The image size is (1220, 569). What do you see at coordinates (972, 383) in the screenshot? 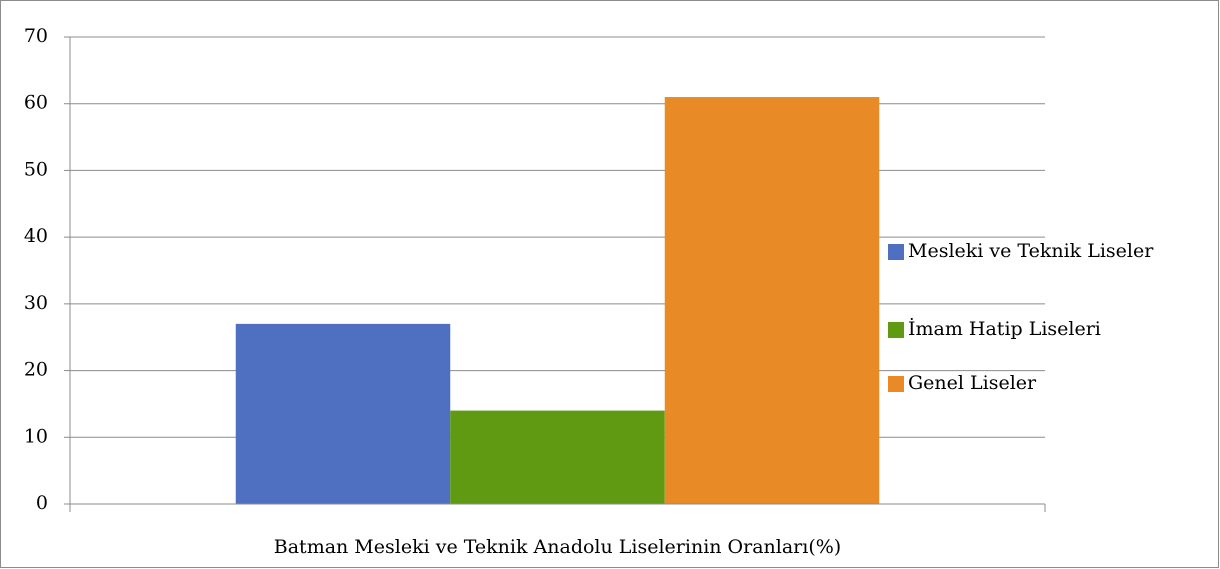
I see `legend-label: Genel Liseler` at bounding box center [972, 383].